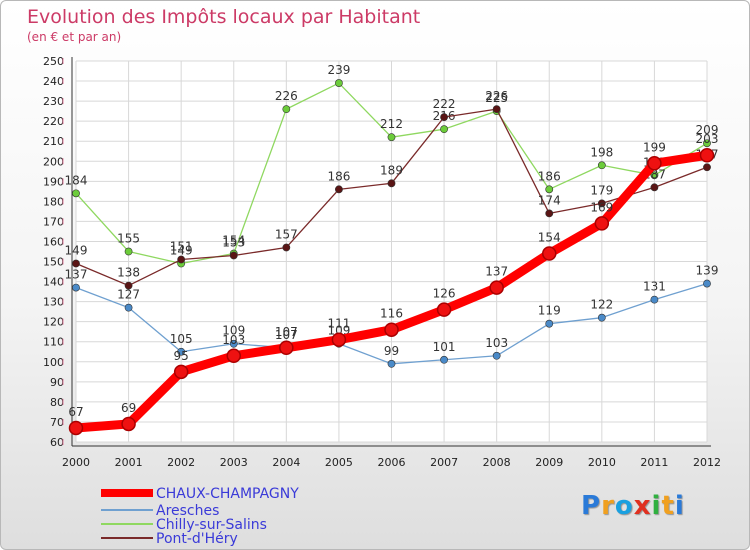  Describe the element at coordinates (601, 190) in the screenshot. I see `data-label: 179` at that location.